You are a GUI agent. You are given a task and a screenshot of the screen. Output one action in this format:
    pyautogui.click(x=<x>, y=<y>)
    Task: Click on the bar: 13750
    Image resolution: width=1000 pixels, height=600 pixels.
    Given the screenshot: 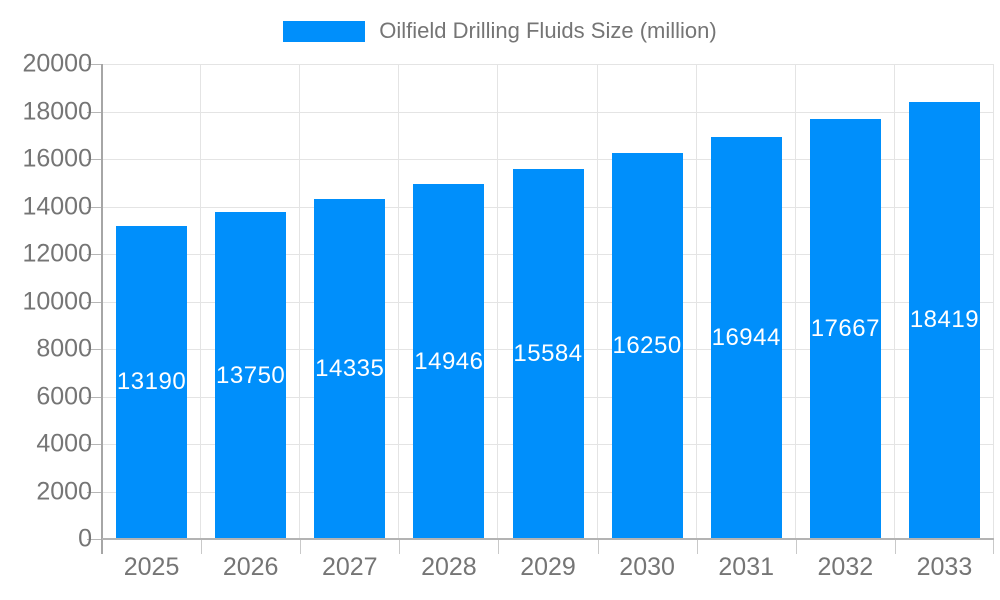 What is the action you would take?
    pyautogui.click(x=251, y=375)
    